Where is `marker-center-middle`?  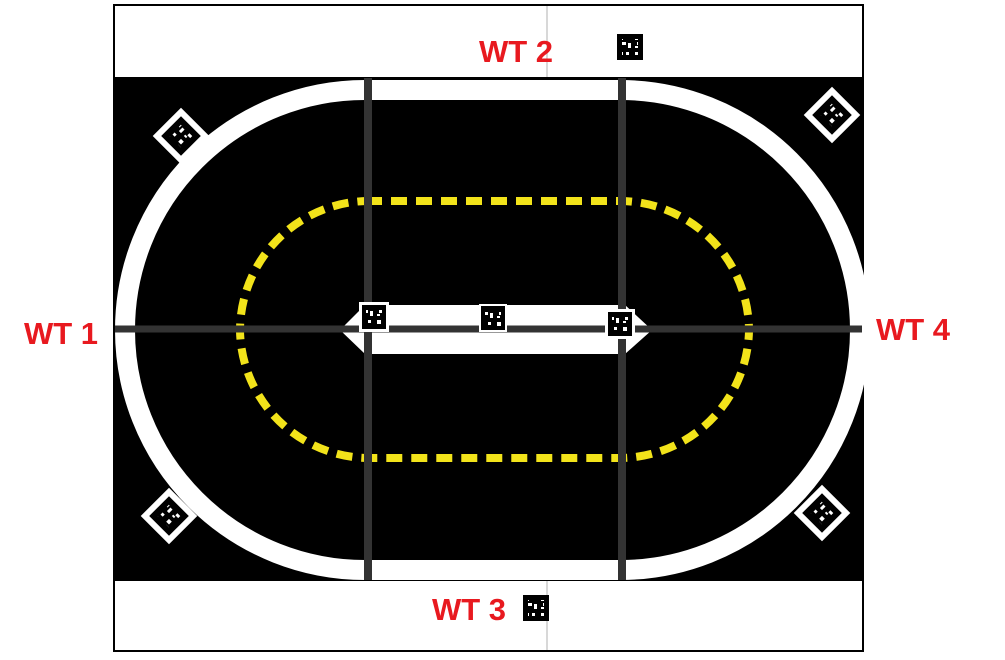
marker-center-middle is located at coordinates (493, 318).